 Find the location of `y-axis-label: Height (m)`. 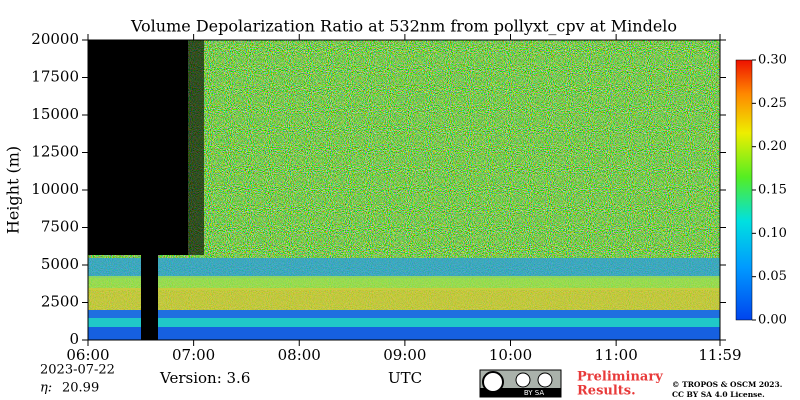

y-axis-label: Height (m) is located at coordinates (13, 190).